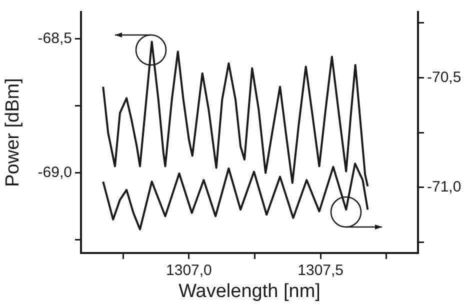 The width and height of the screenshot is (474, 305). What do you see at coordinates (444, 77) in the screenshot?
I see `y2-tick-label: -70,5` at bounding box center [444, 77].